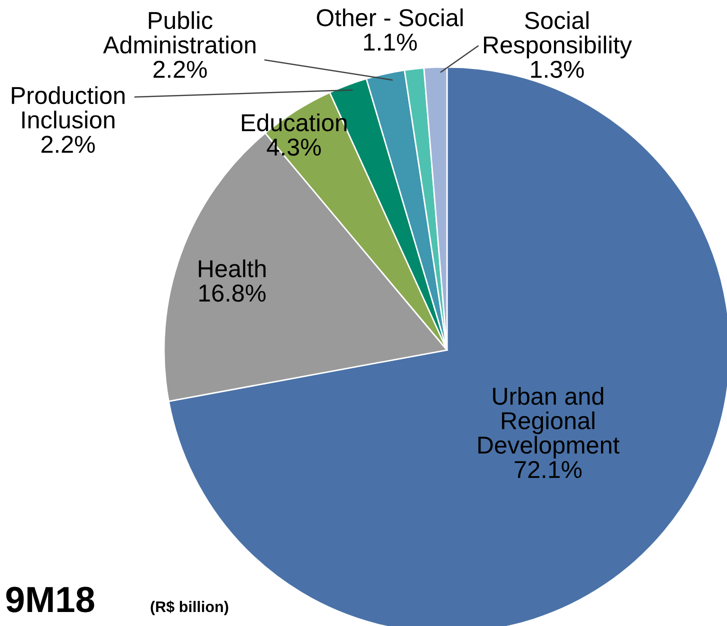 This screenshot has width=727, height=626. What do you see at coordinates (389, 17) in the screenshot?
I see `slice-label: Other - Social` at bounding box center [389, 17].